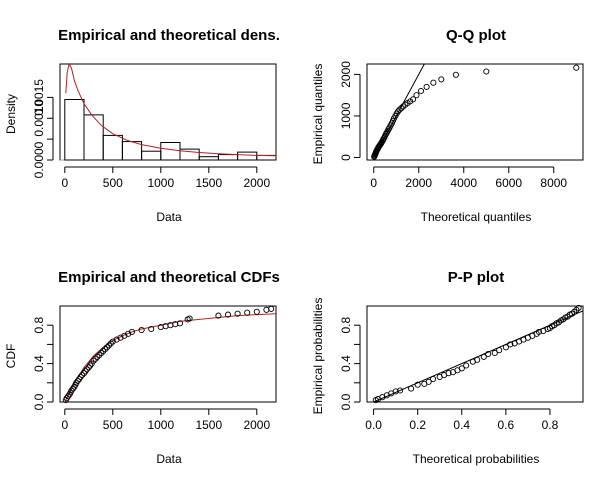 This screenshot has width=614, height=484. Describe the element at coordinates (208, 183) in the screenshot. I see `x-tick-label: 1500` at that location.